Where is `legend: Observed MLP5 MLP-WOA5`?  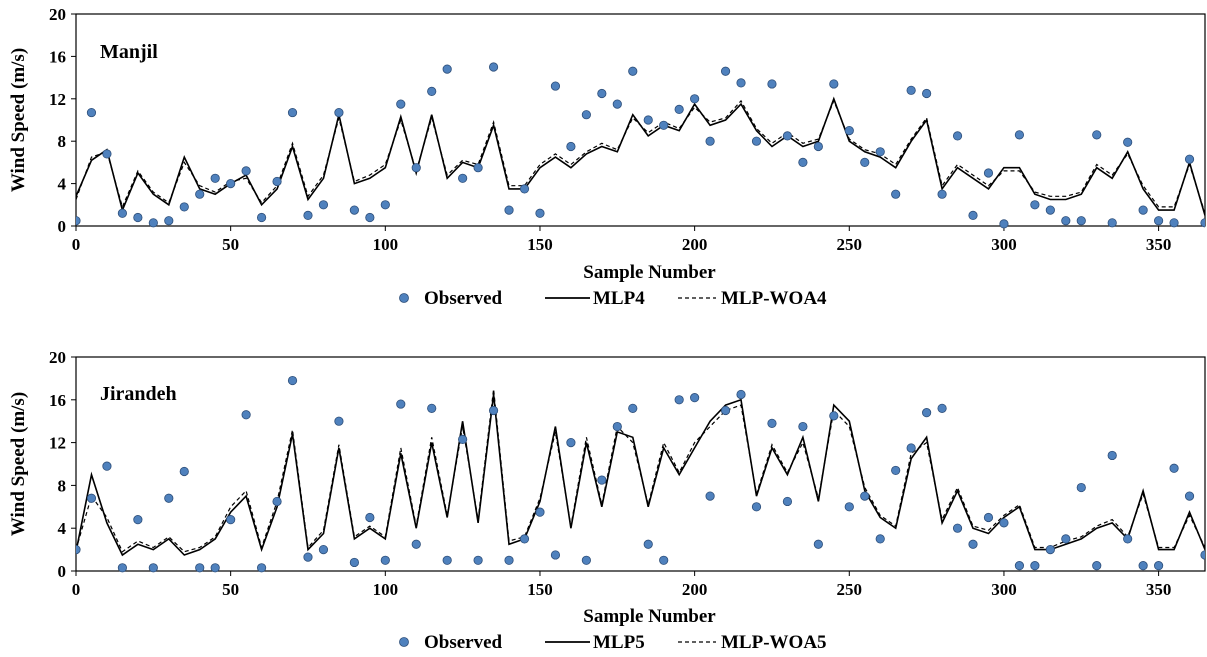 legend: Observed MLP5 MLP-WOA5 is located at coordinates (613, 642).